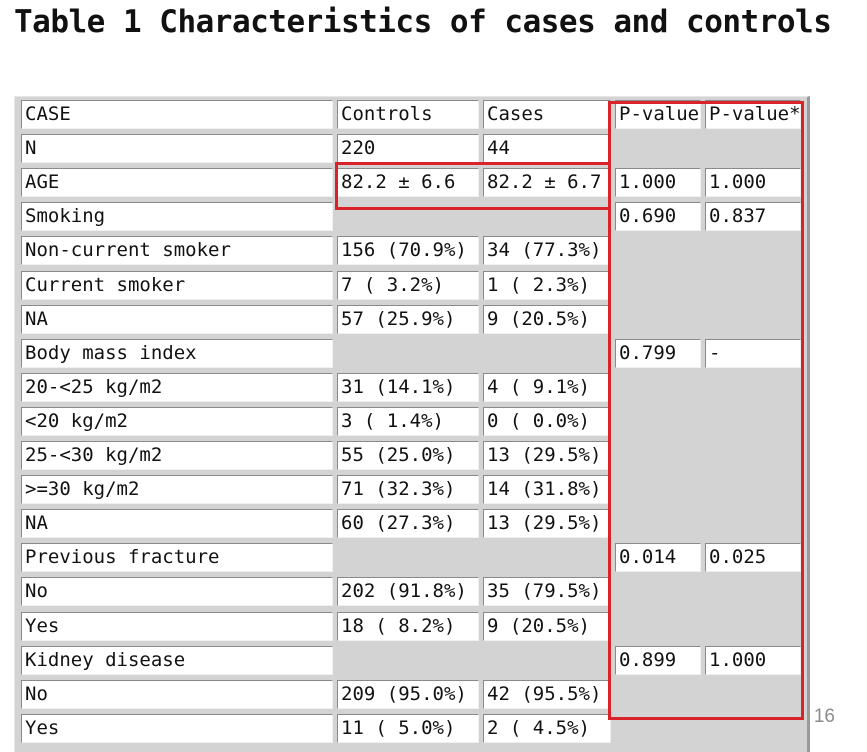  What do you see at coordinates (824, 716) in the screenshot?
I see `page-number: 16` at bounding box center [824, 716].